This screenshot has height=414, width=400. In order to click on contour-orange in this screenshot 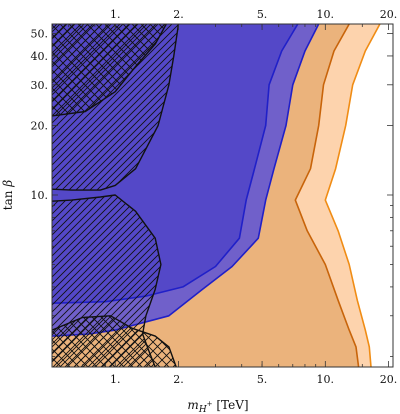, I will do `click(327, 195)`.